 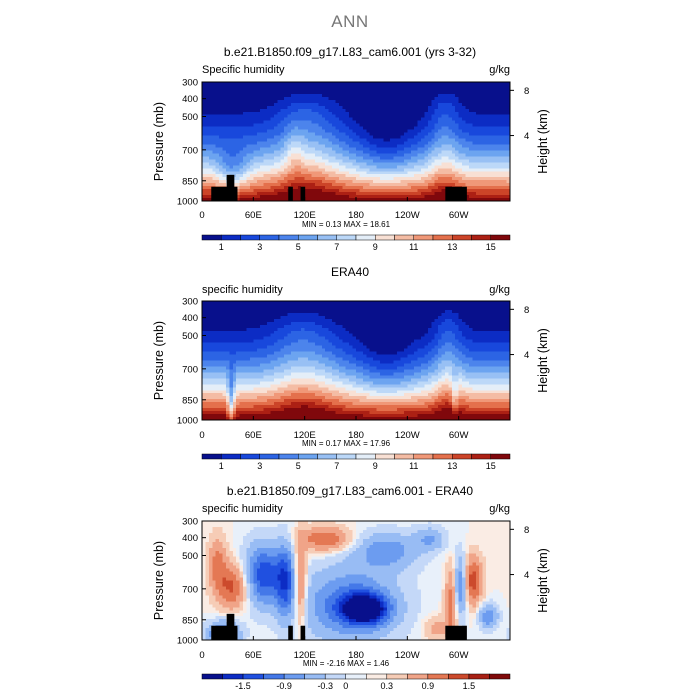 I want to click on colorbar-label: 15, so click(x=491, y=247).